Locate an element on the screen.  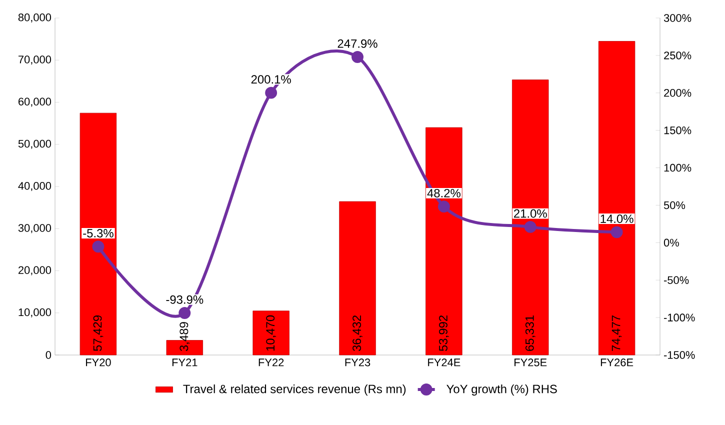
data-label: 65,331 is located at coordinates (530, 333).